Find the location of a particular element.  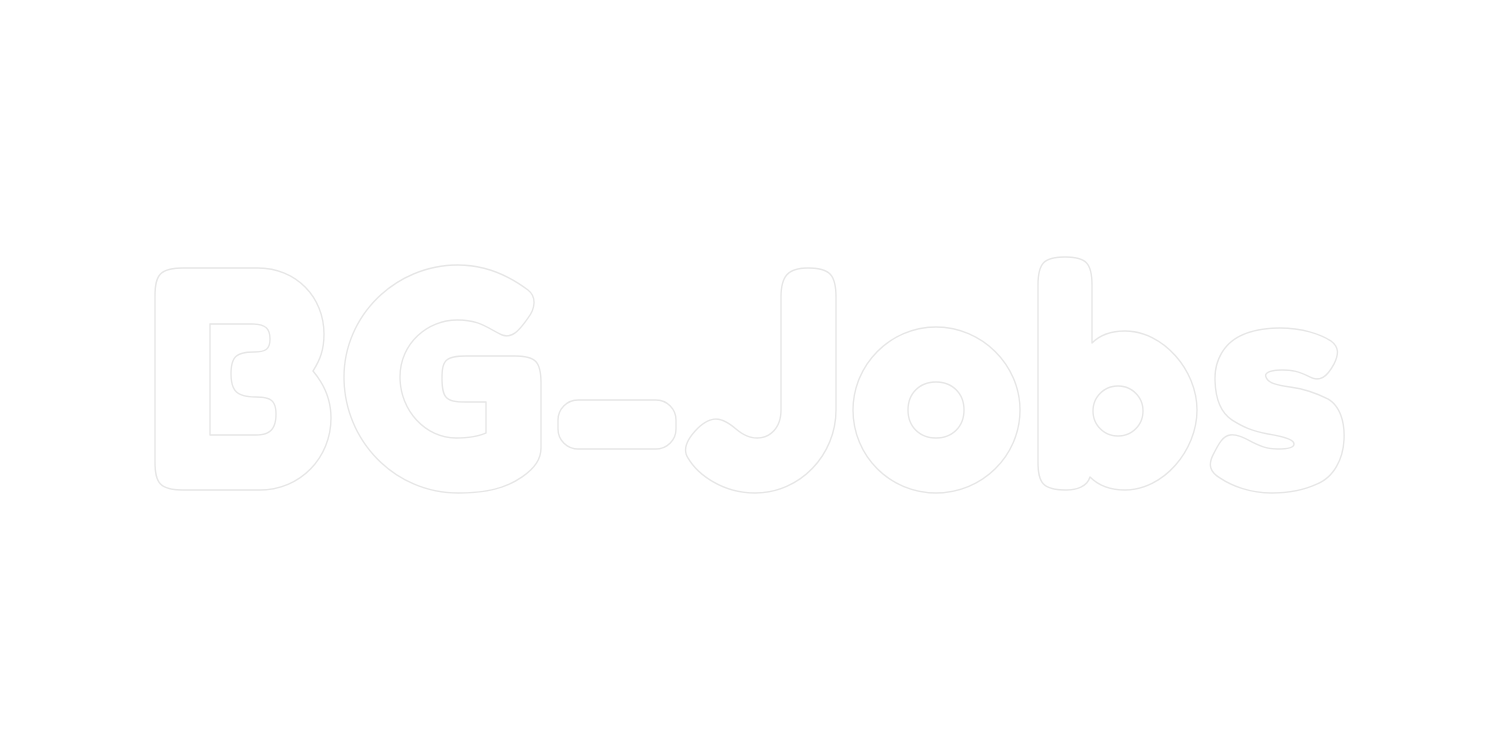

hyphen is located at coordinates (617, 424).